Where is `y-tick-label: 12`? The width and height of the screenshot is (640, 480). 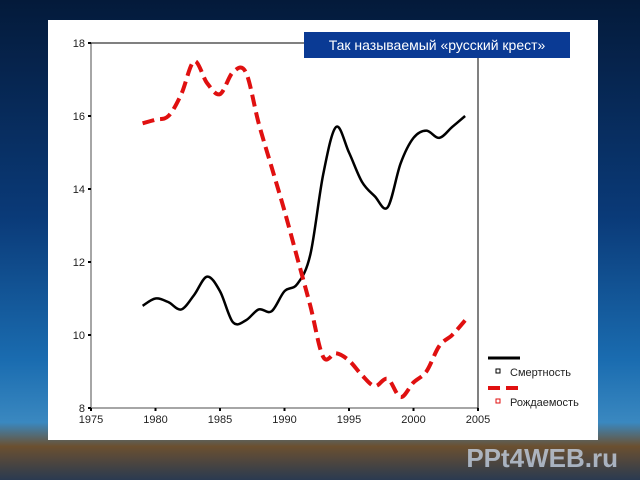 y-tick-label: 12 is located at coordinates (79, 263).